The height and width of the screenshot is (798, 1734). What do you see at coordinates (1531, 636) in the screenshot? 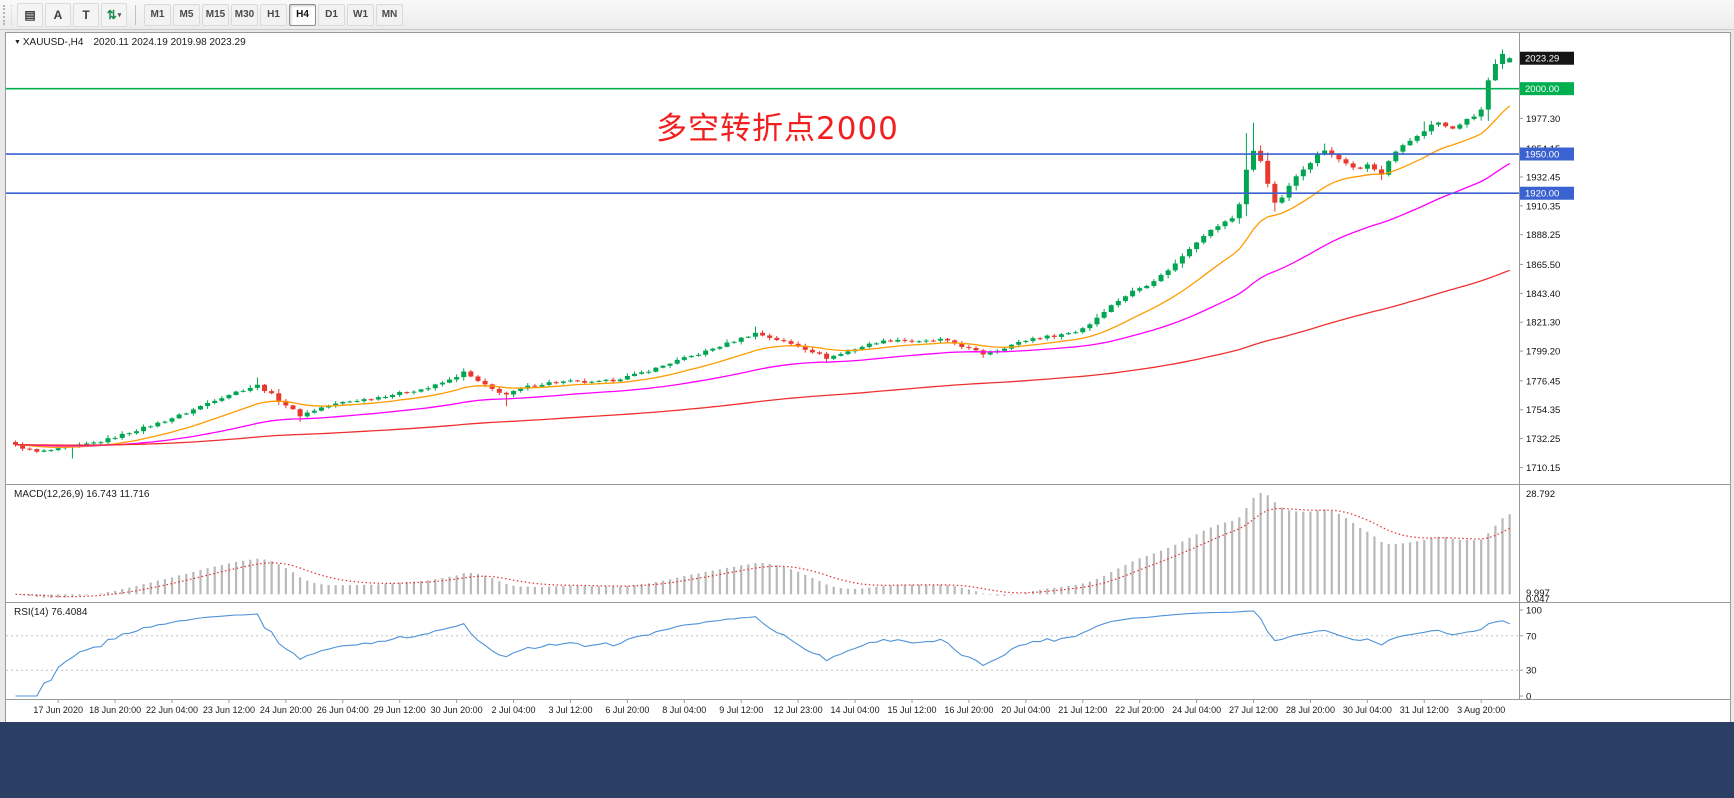
I see `rsi-scale-label: 70` at bounding box center [1531, 636].